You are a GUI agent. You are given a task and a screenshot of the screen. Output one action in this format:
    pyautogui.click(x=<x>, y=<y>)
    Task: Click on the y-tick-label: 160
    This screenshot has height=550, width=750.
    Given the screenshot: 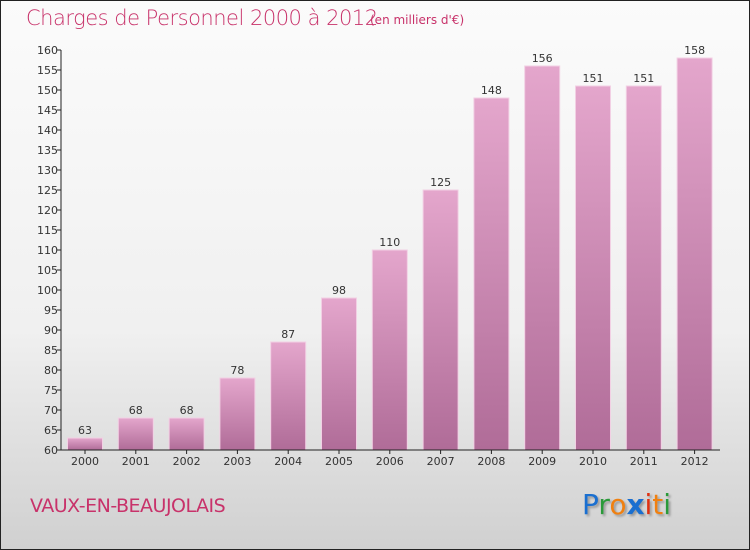 What is the action you would take?
    pyautogui.click(x=47, y=50)
    